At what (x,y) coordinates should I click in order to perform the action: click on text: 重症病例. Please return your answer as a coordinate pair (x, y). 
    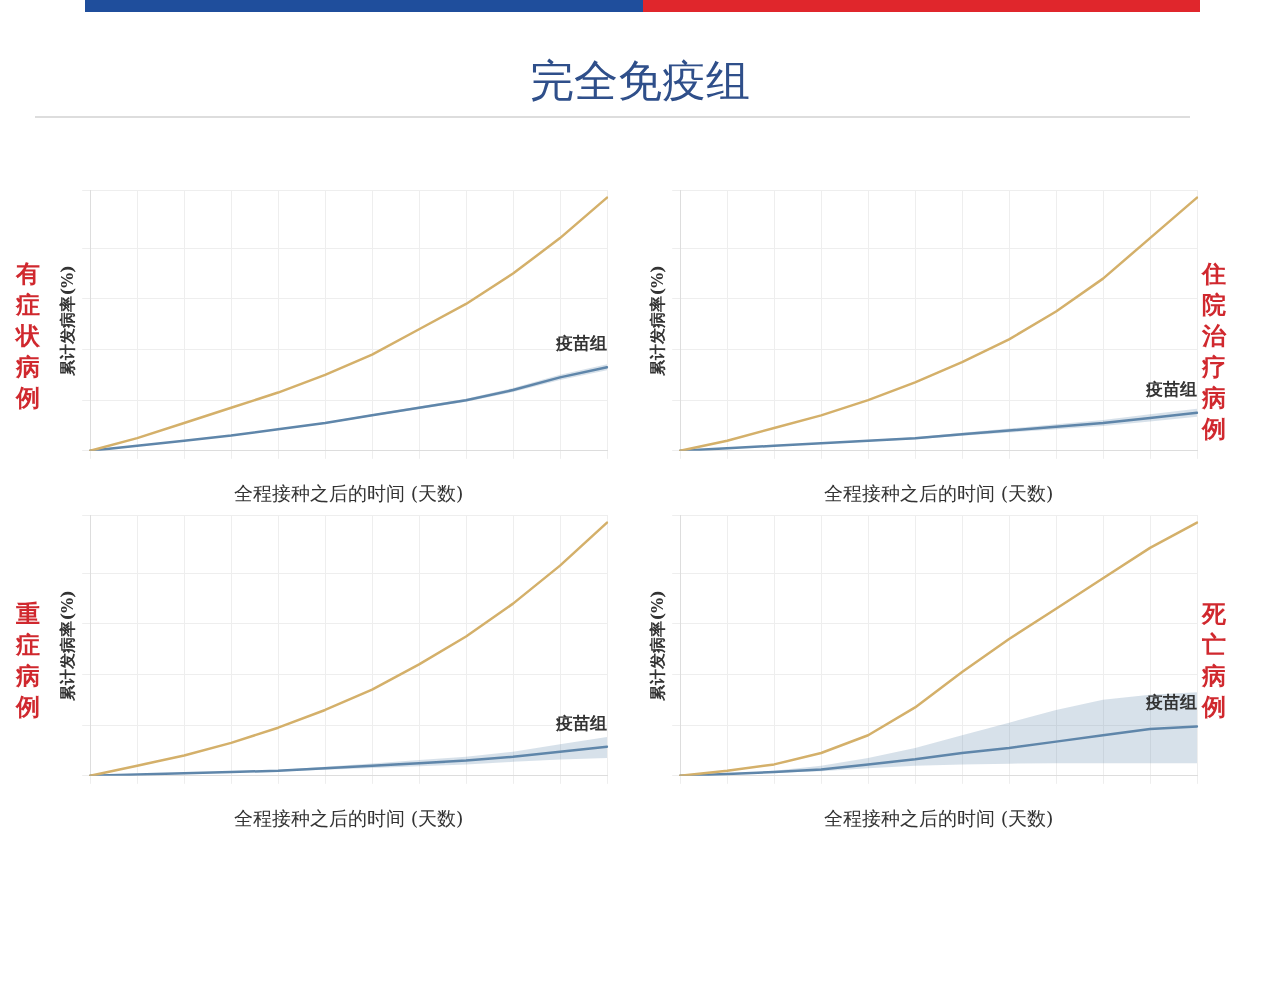
    Looking at the image, I should click on (28, 660).